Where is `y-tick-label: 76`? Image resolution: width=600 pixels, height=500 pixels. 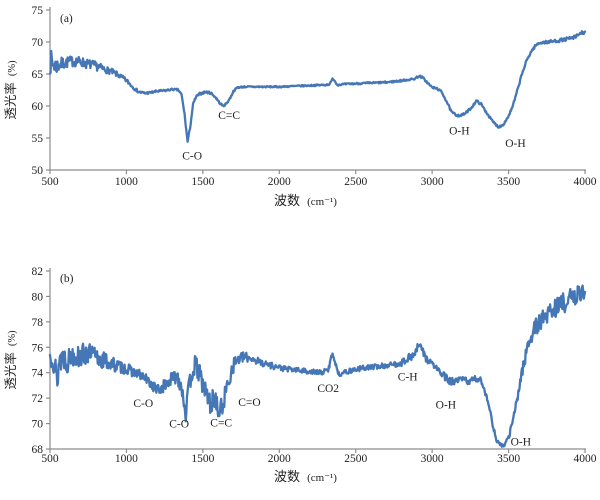
y-tick-label: 76 is located at coordinates (38, 348).